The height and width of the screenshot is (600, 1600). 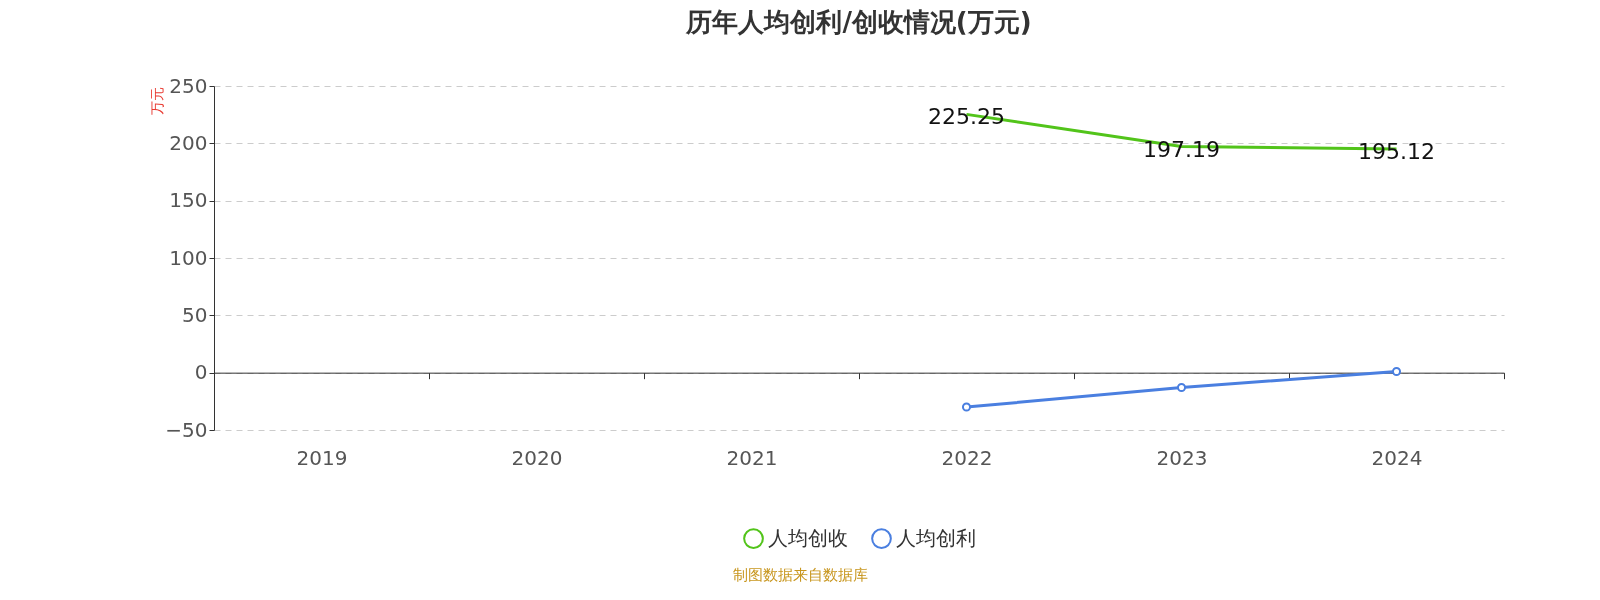 What do you see at coordinates (1396, 151) in the screenshot?
I see `data-label: 195.12` at bounding box center [1396, 151].